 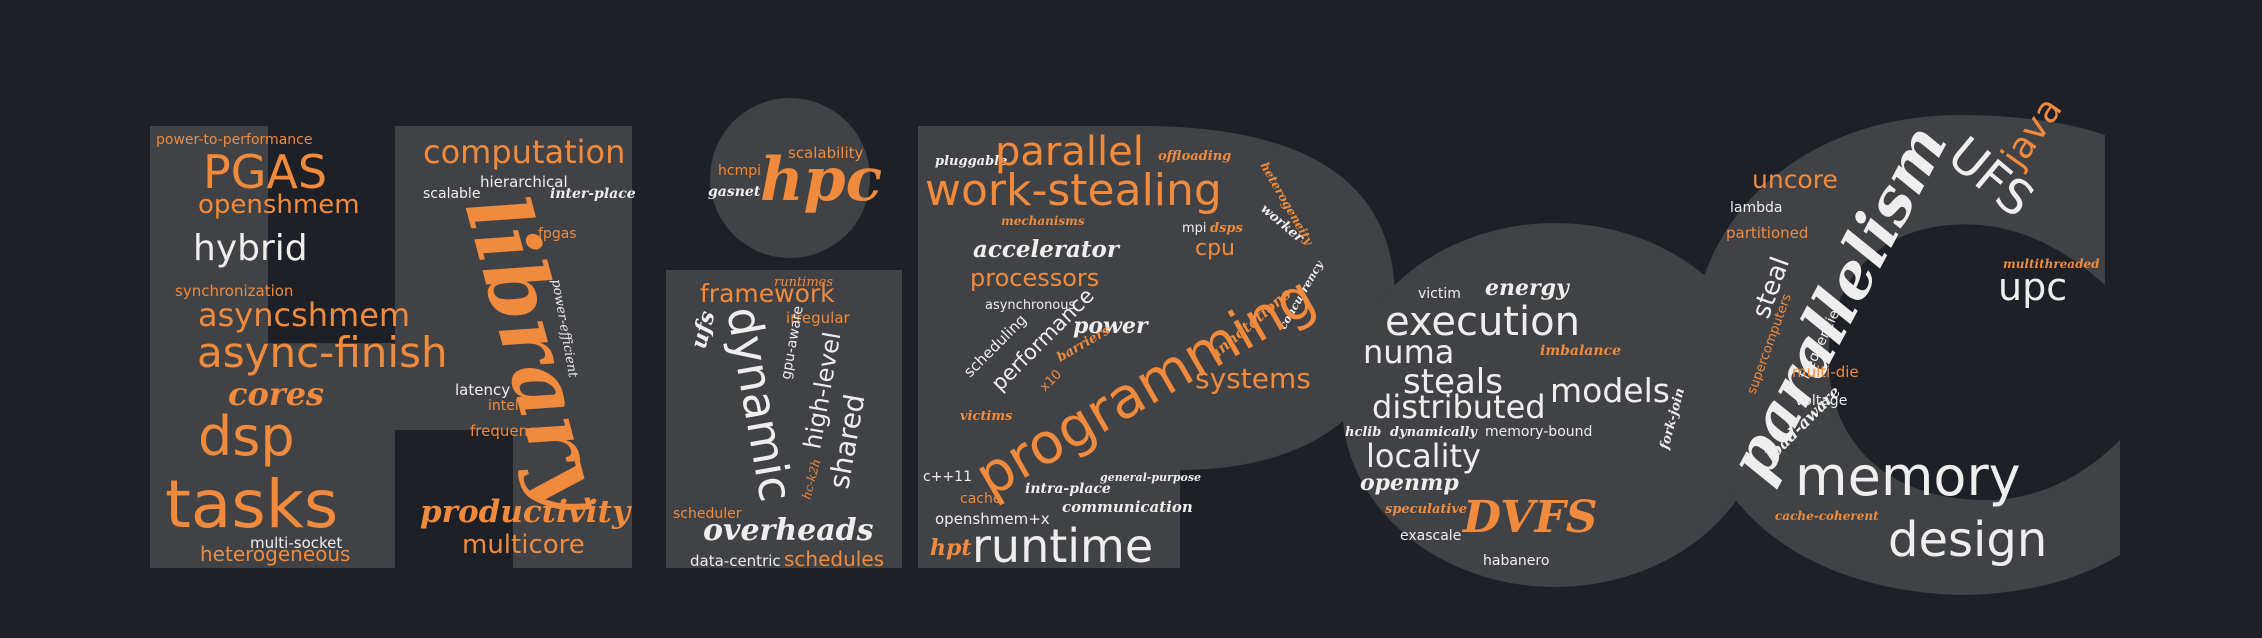 What do you see at coordinates (246, 436) in the screenshot?
I see `w-dsp: dsp` at bounding box center [246, 436].